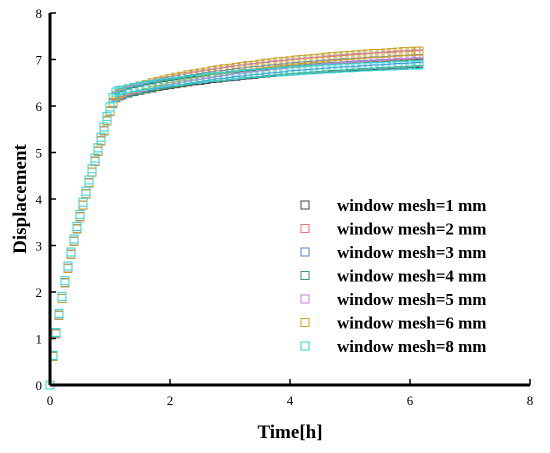  I want to click on x-tick-label: 0, so click(50, 400).